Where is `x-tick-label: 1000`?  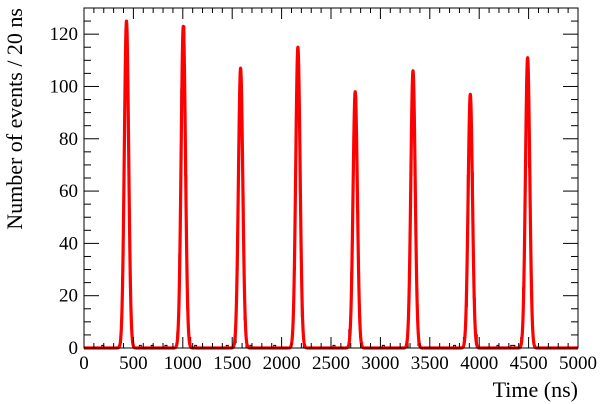
x-tick-label: 1000 is located at coordinates (183, 363).